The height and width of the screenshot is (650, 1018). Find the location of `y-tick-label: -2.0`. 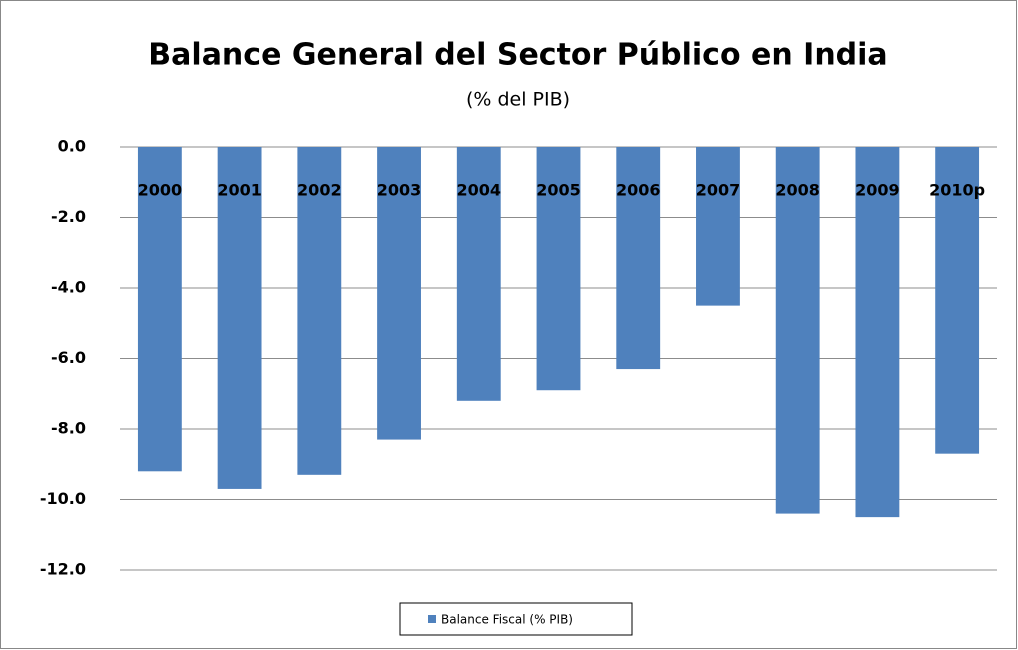

y-tick-label: -2.0 is located at coordinates (68, 216).